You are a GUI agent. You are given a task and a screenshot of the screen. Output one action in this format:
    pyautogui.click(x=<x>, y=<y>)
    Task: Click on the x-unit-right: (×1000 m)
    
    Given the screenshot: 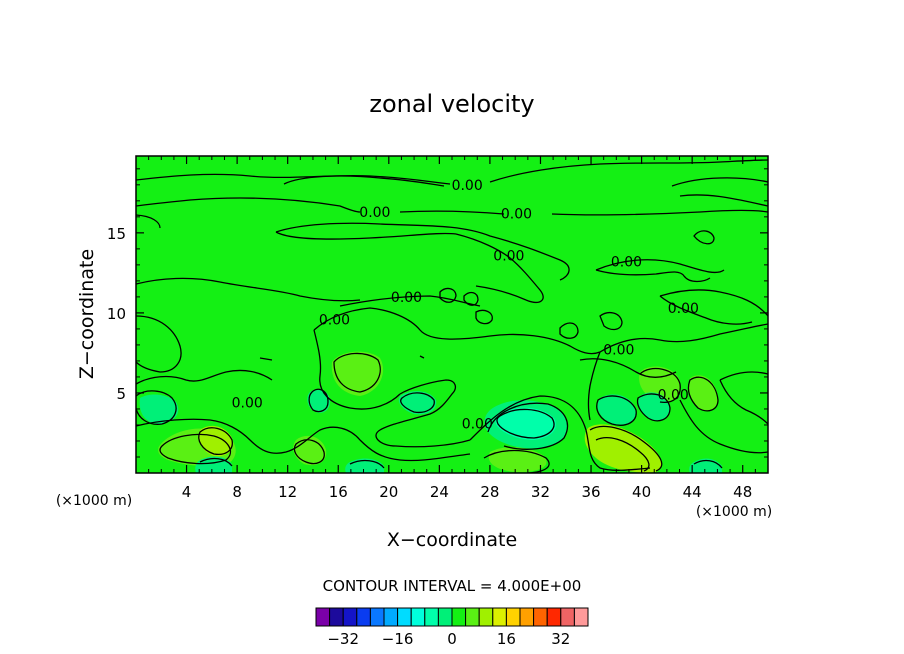 What is the action you would take?
    pyautogui.click(x=734, y=512)
    